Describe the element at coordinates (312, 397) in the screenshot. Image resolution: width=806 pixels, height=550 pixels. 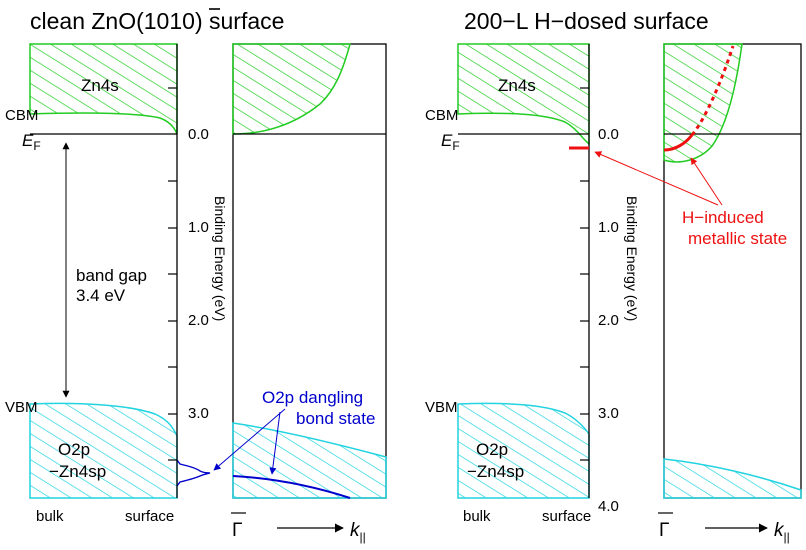
I see `dangling-label: O2p dangling` at that location.